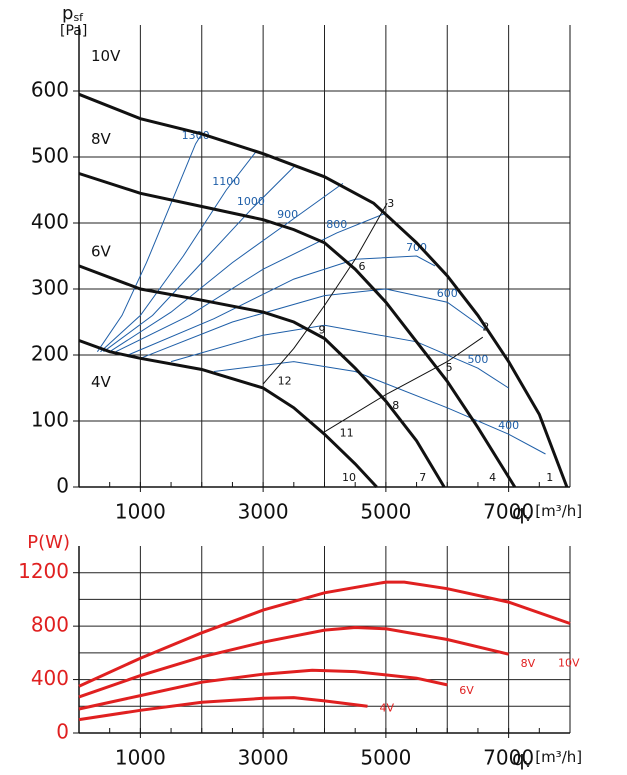  What do you see at coordinates (416, 247) in the screenshot?
I see `iso-label: 700` at bounding box center [416, 247].